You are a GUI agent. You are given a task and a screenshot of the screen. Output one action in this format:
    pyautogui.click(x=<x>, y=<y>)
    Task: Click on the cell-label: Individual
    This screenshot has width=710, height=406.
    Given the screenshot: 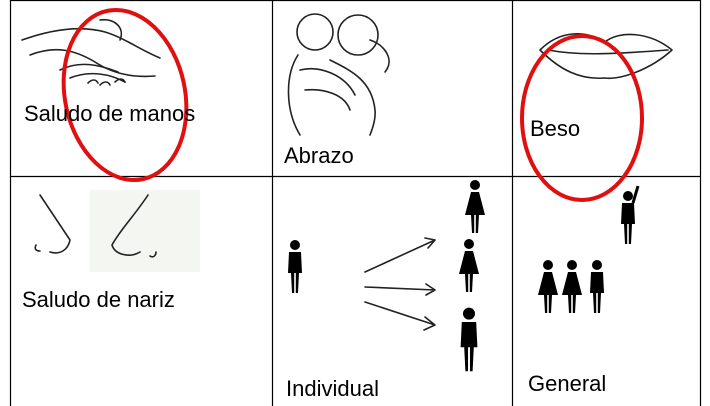 What is the action you would take?
    pyautogui.click(x=332, y=388)
    